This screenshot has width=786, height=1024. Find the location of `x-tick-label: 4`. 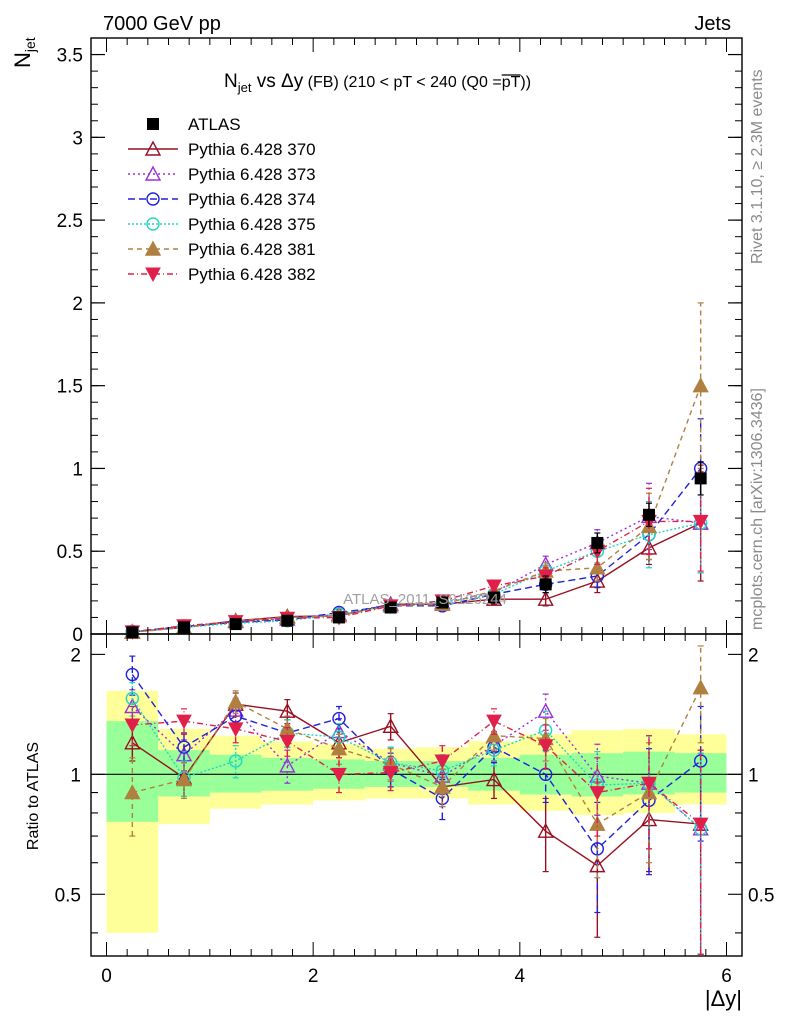

x-tick-label: 4 is located at coordinates (520, 976).